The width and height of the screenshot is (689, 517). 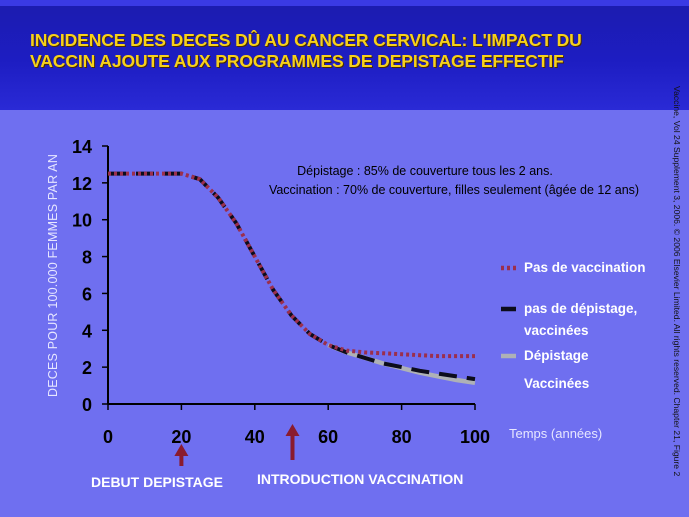 What do you see at coordinates (87, 405) in the screenshot?
I see `y-tick-label: 0` at bounding box center [87, 405].